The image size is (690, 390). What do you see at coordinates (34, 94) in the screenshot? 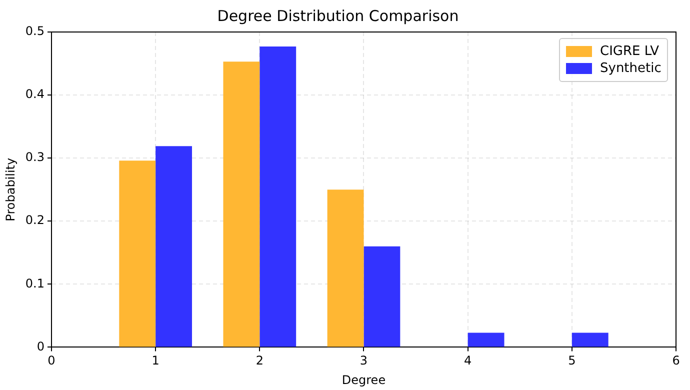
I see `y-tick-label: 0.4` at bounding box center [34, 94].